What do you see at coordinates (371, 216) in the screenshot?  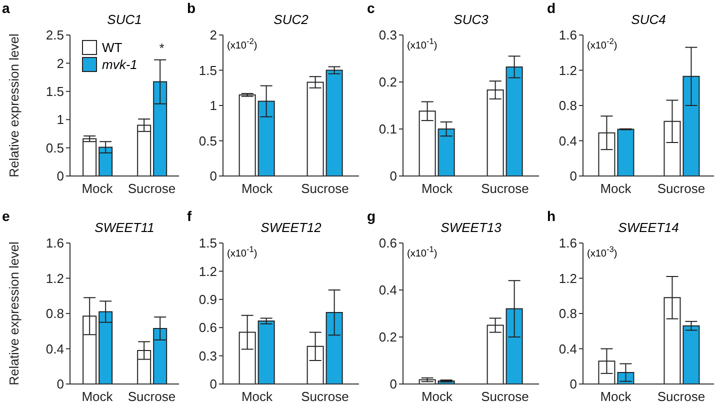 I see `text: g` at bounding box center [371, 216].